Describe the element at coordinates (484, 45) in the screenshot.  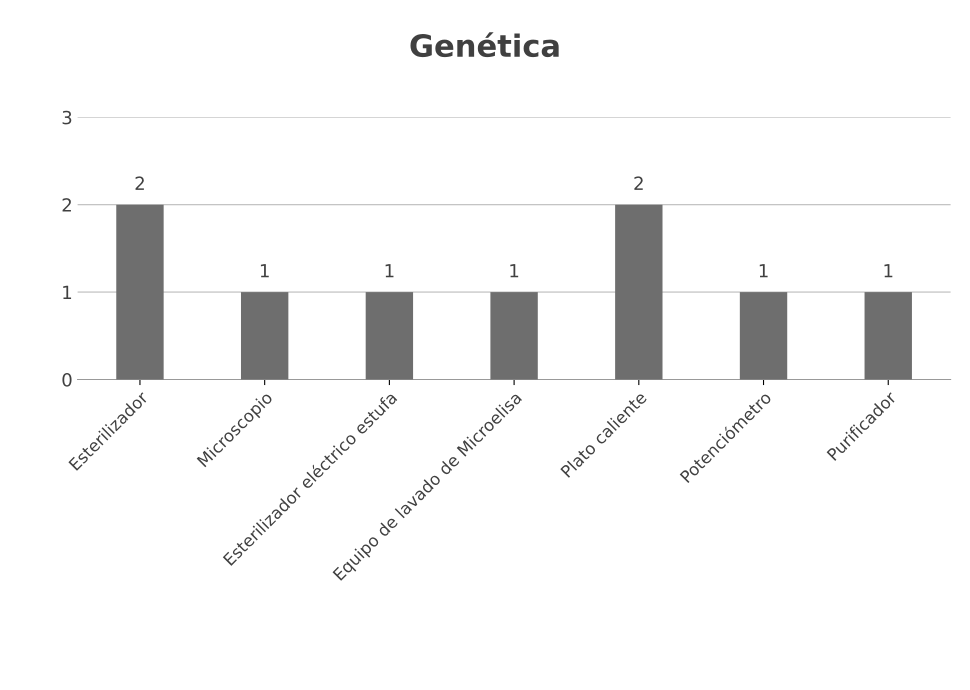
I see `chart-title: Genética` at that location.